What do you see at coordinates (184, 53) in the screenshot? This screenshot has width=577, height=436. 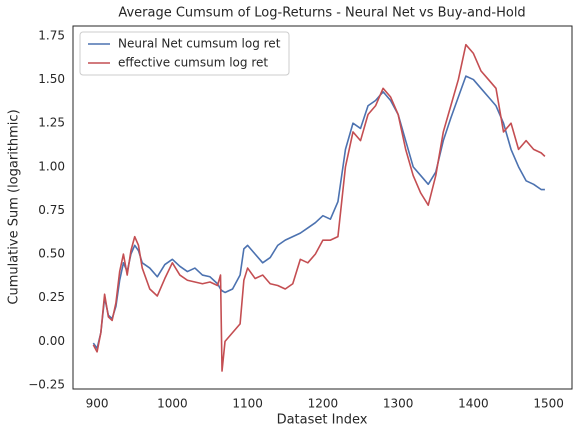 I see `legend-box` at bounding box center [184, 53].